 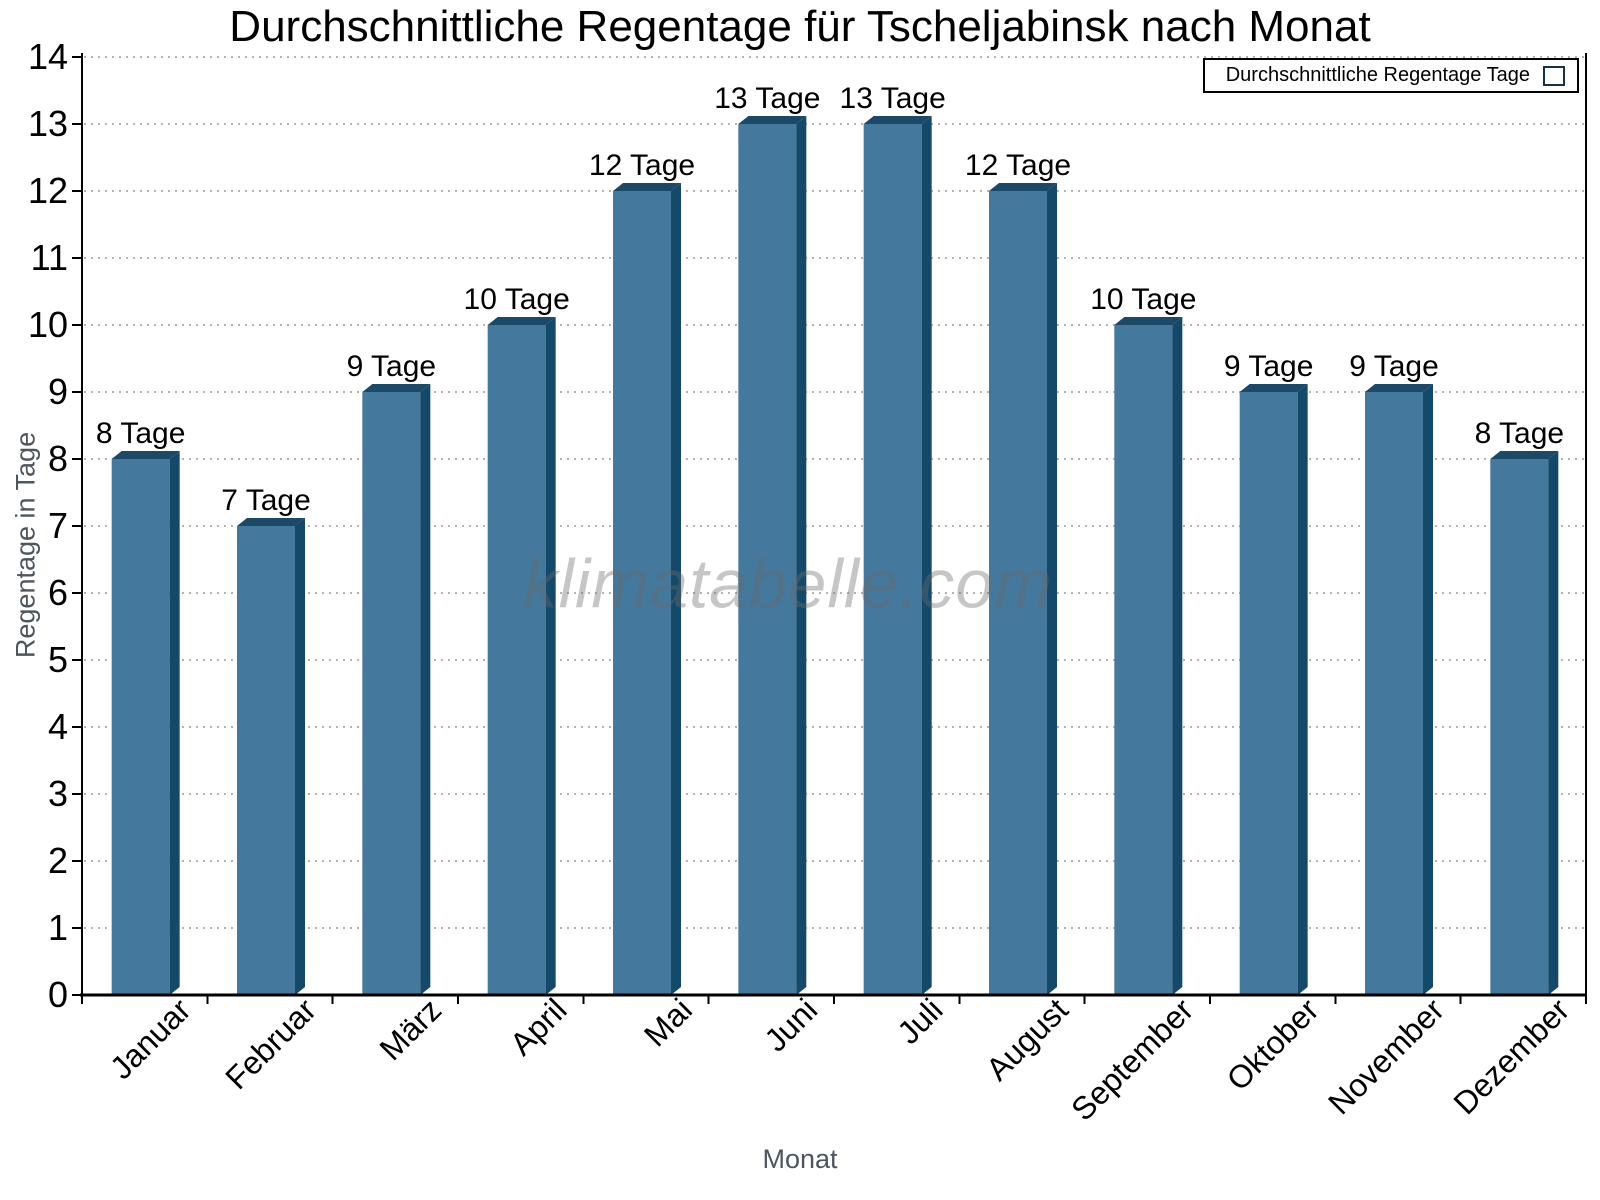 What do you see at coordinates (1132, 1059) in the screenshot?
I see `x-tick-label-september: September` at bounding box center [1132, 1059].